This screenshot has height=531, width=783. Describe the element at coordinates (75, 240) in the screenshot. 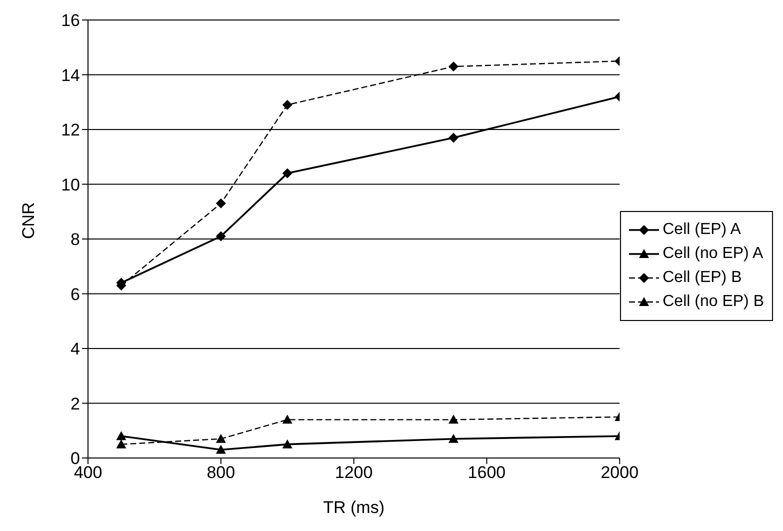

I see `y-tick-label: 8` at that location.